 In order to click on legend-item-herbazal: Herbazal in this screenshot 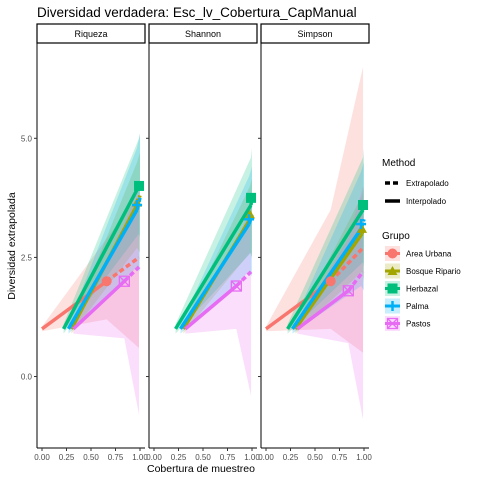, I will do `click(411, 288)`.